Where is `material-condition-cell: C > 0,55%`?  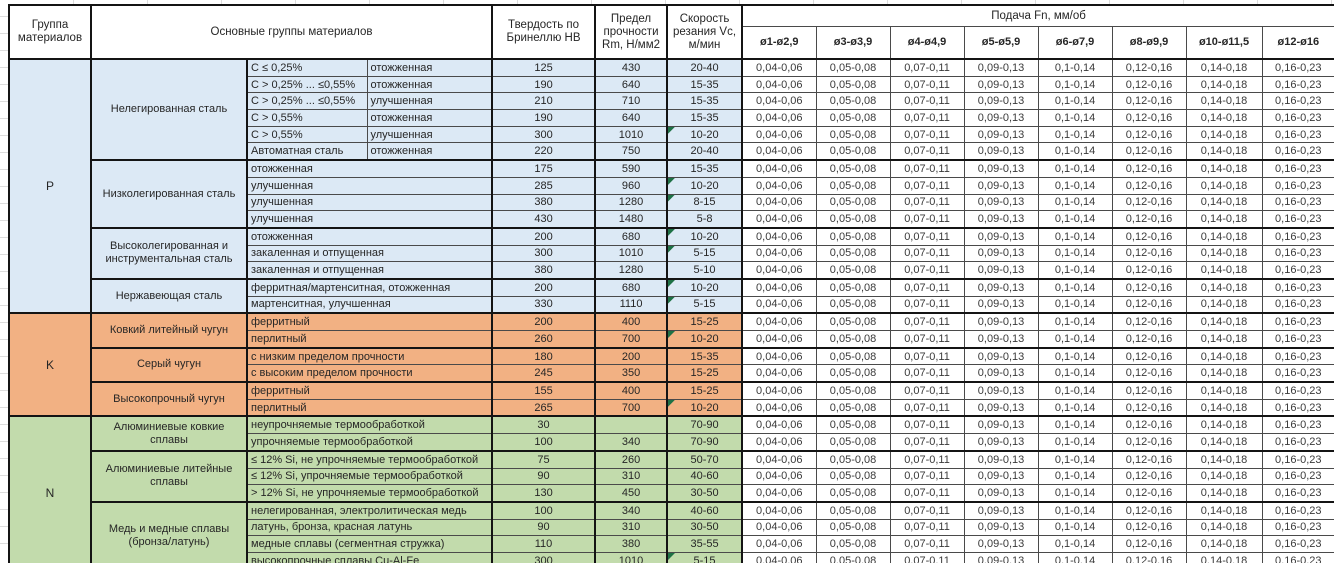
material-condition-cell: C > 0,55% is located at coordinates (307, 134).